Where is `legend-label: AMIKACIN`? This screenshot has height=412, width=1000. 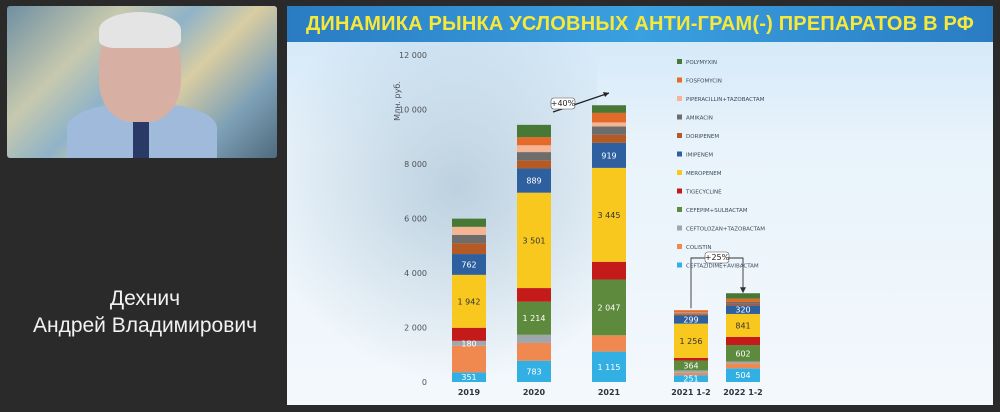 legend-label: AMIKACIN is located at coordinates (699, 119).